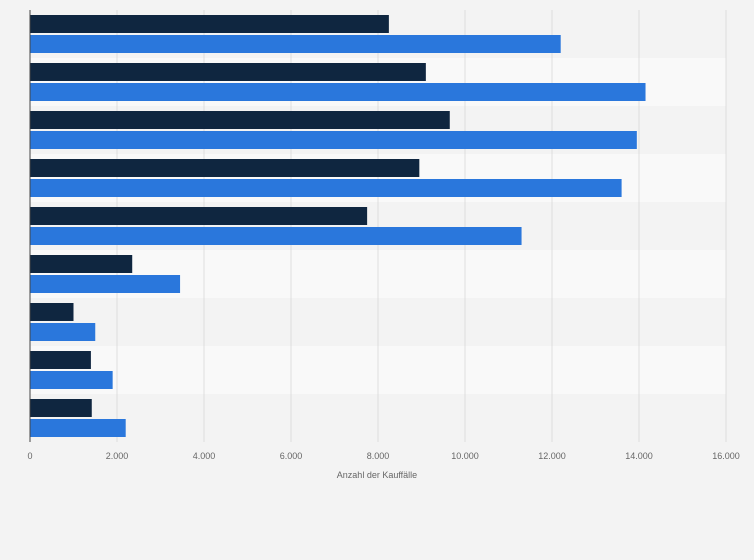 The image size is (754, 560). What do you see at coordinates (552, 456) in the screenshot?
I see `x-tick-label: 12.000` at bounding box center [552, 456].